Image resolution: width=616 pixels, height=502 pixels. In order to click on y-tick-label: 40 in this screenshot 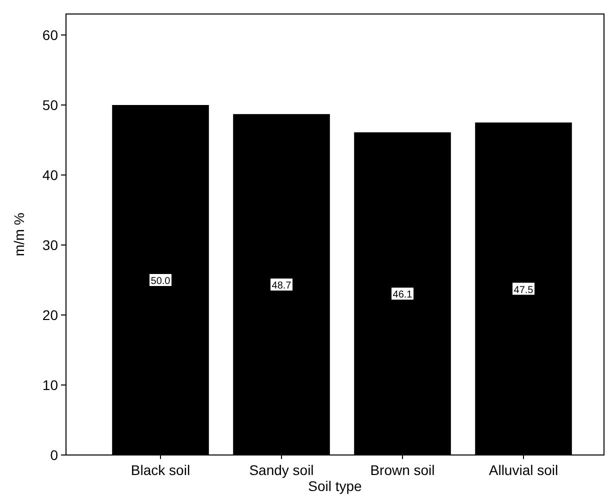, I will do `click(50, 175)`.